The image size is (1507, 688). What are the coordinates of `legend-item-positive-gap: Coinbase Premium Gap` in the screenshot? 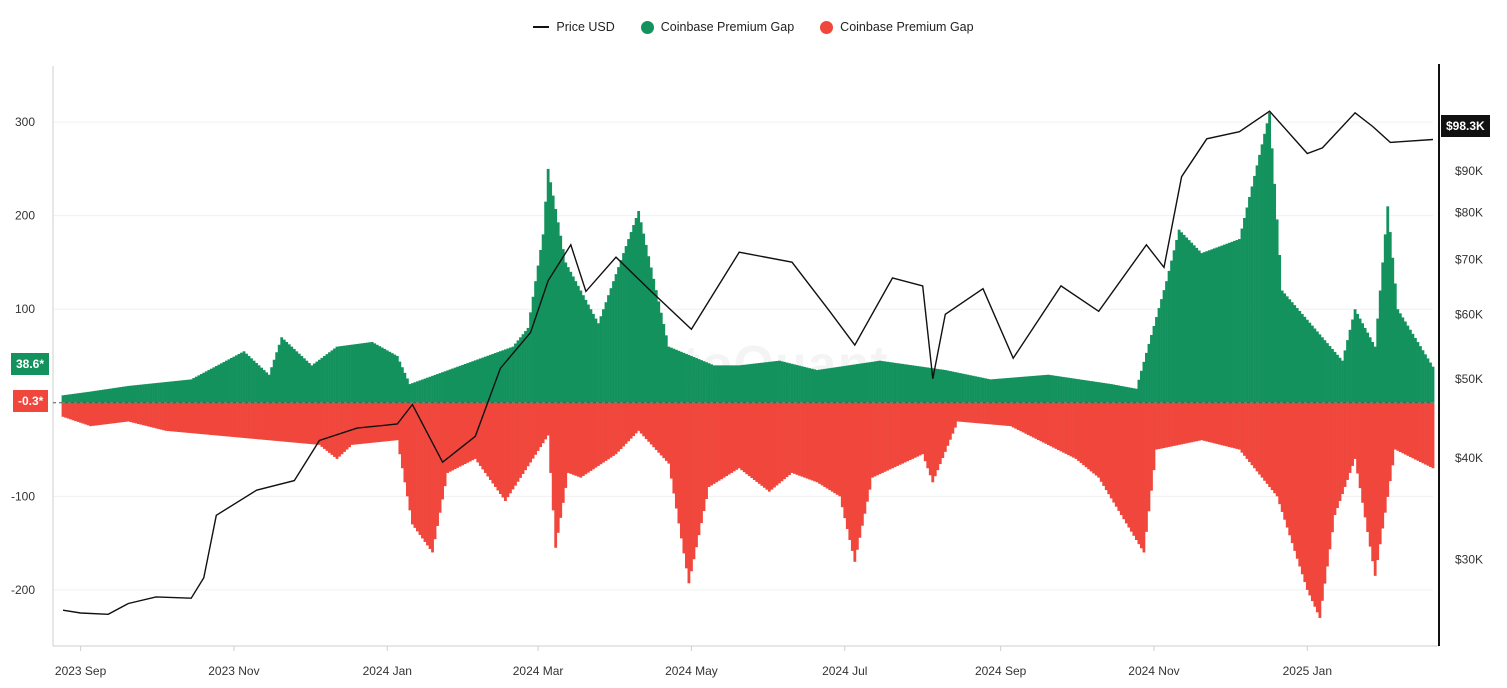 It's located at (717, 27).